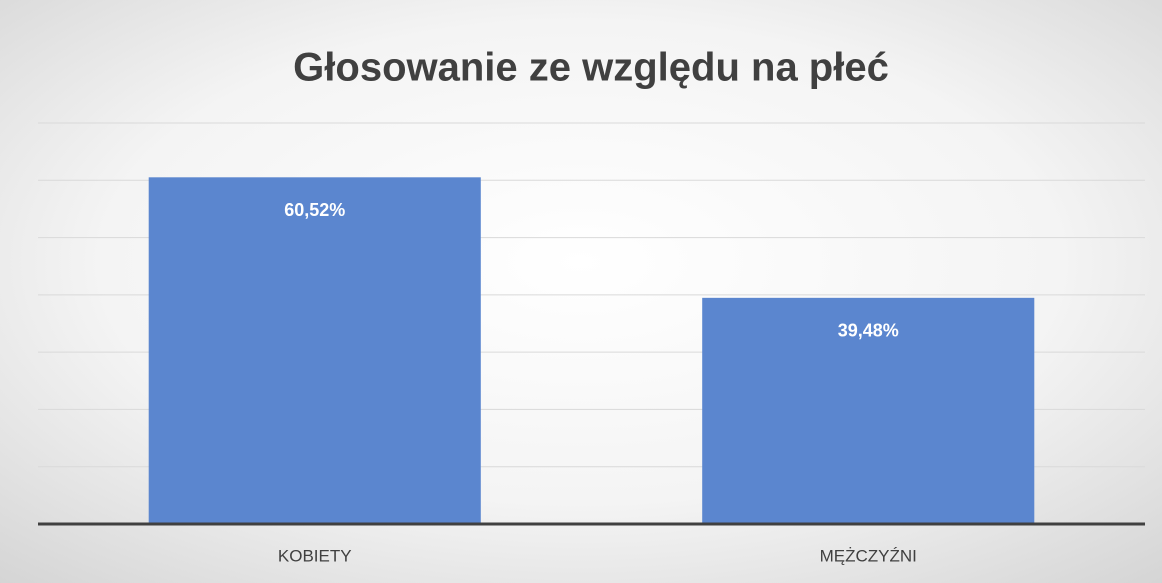 The height and width of the screenshot is (583, 1162). Describe the element at coordinates (868, 331) in the screenshot. I see `data-label: 39,48%` at that location.